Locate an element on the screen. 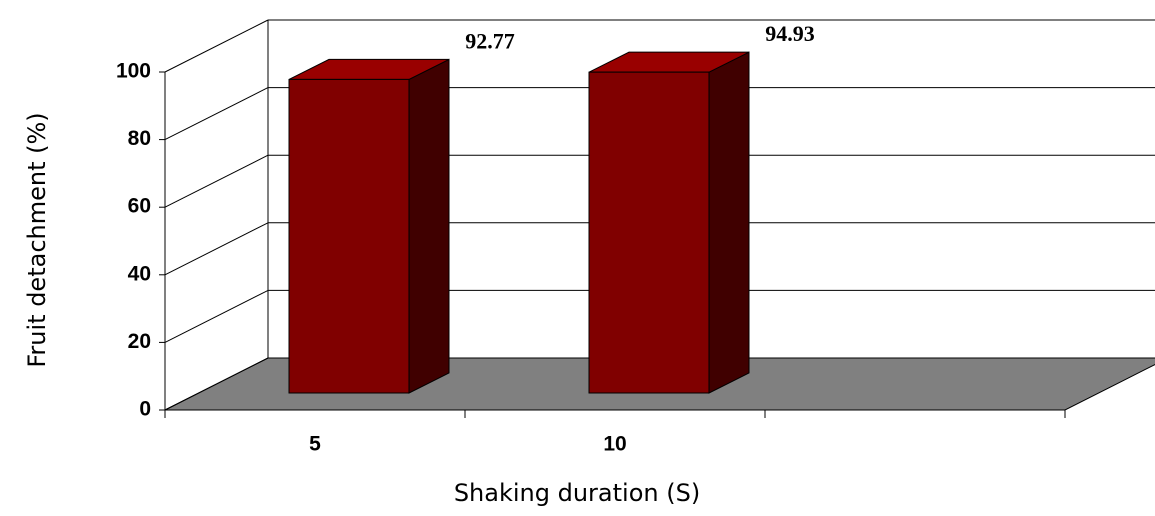  y-tick-label: 40 is located at coordinates (139, 273).